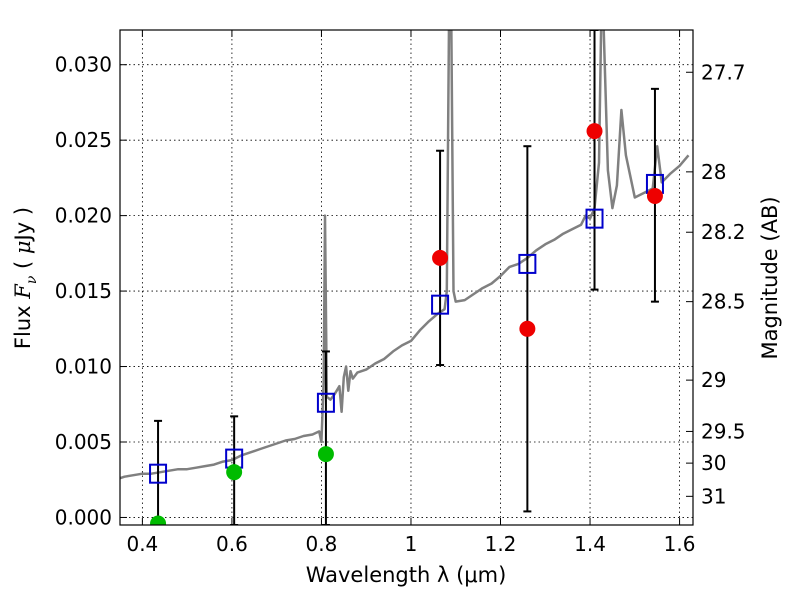 This screenshot has height=600, width=800. Describe the element at coordinates (83, 291) in the screenshot. I see `y-tick-label: 0.015` at that location.